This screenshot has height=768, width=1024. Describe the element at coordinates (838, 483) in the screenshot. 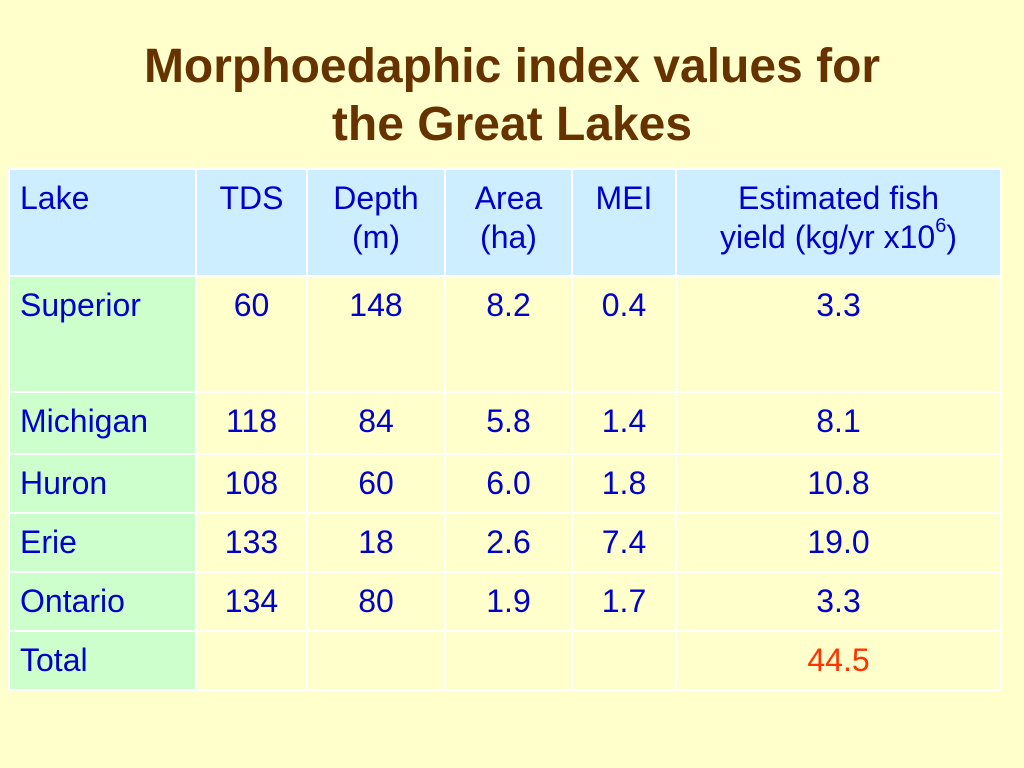

I see `cell-yield: 10.8` at that location.